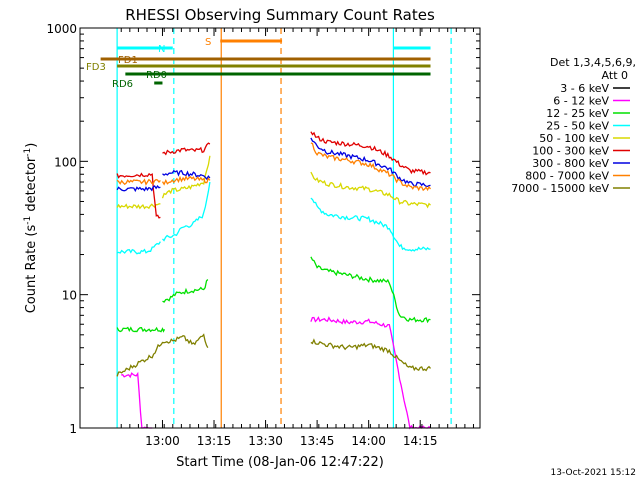 This screenshot has height=480, width=640. Describe the element at coordinates (96, 67) in the screenshot. I see `state-flag-label: FD3` at that location.